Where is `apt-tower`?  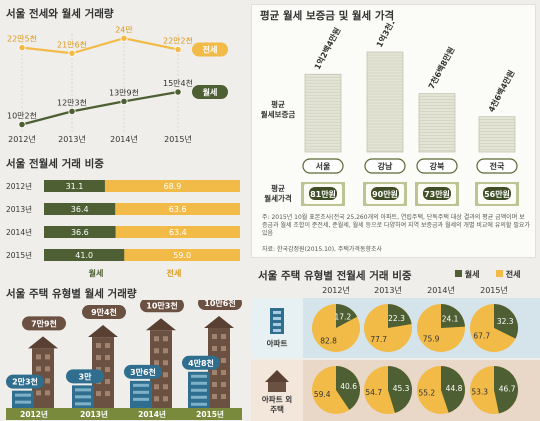
apt-tower is located at coordinates (141, 394).